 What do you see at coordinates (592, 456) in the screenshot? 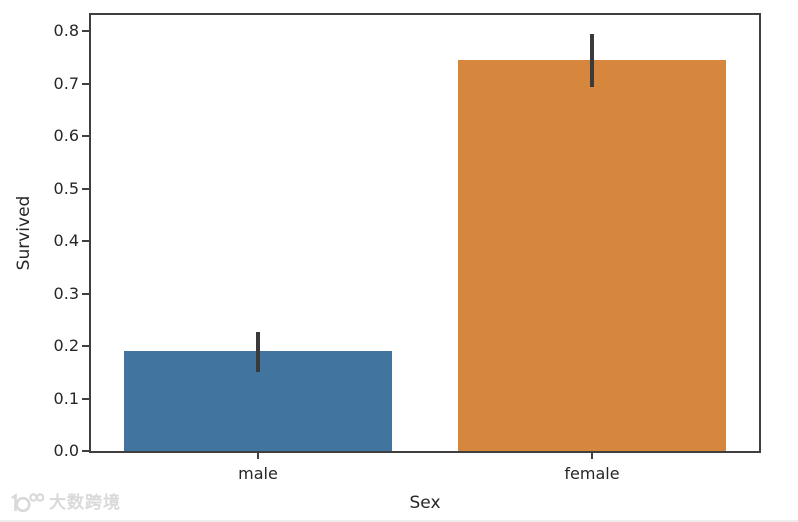
I see `x-tick-mark-female` at bounding box center [592, 456].